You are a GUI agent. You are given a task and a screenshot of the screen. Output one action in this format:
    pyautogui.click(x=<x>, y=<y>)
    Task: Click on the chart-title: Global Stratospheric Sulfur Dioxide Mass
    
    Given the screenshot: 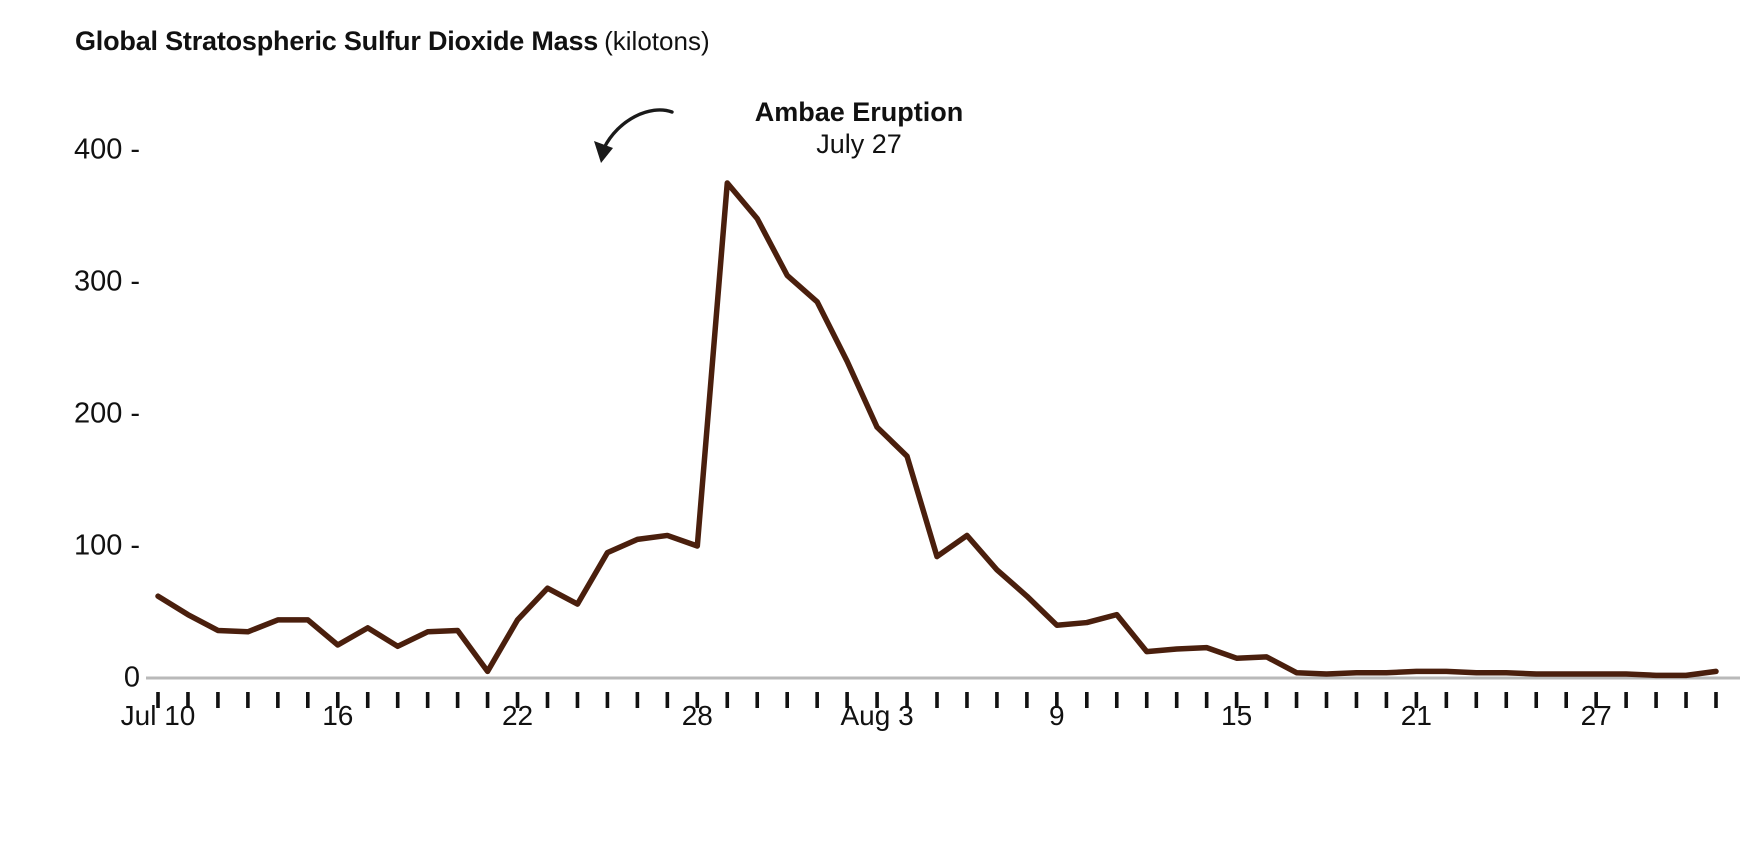 What is the action you would take?
    pyautogui.click(x=337, y=41)
    